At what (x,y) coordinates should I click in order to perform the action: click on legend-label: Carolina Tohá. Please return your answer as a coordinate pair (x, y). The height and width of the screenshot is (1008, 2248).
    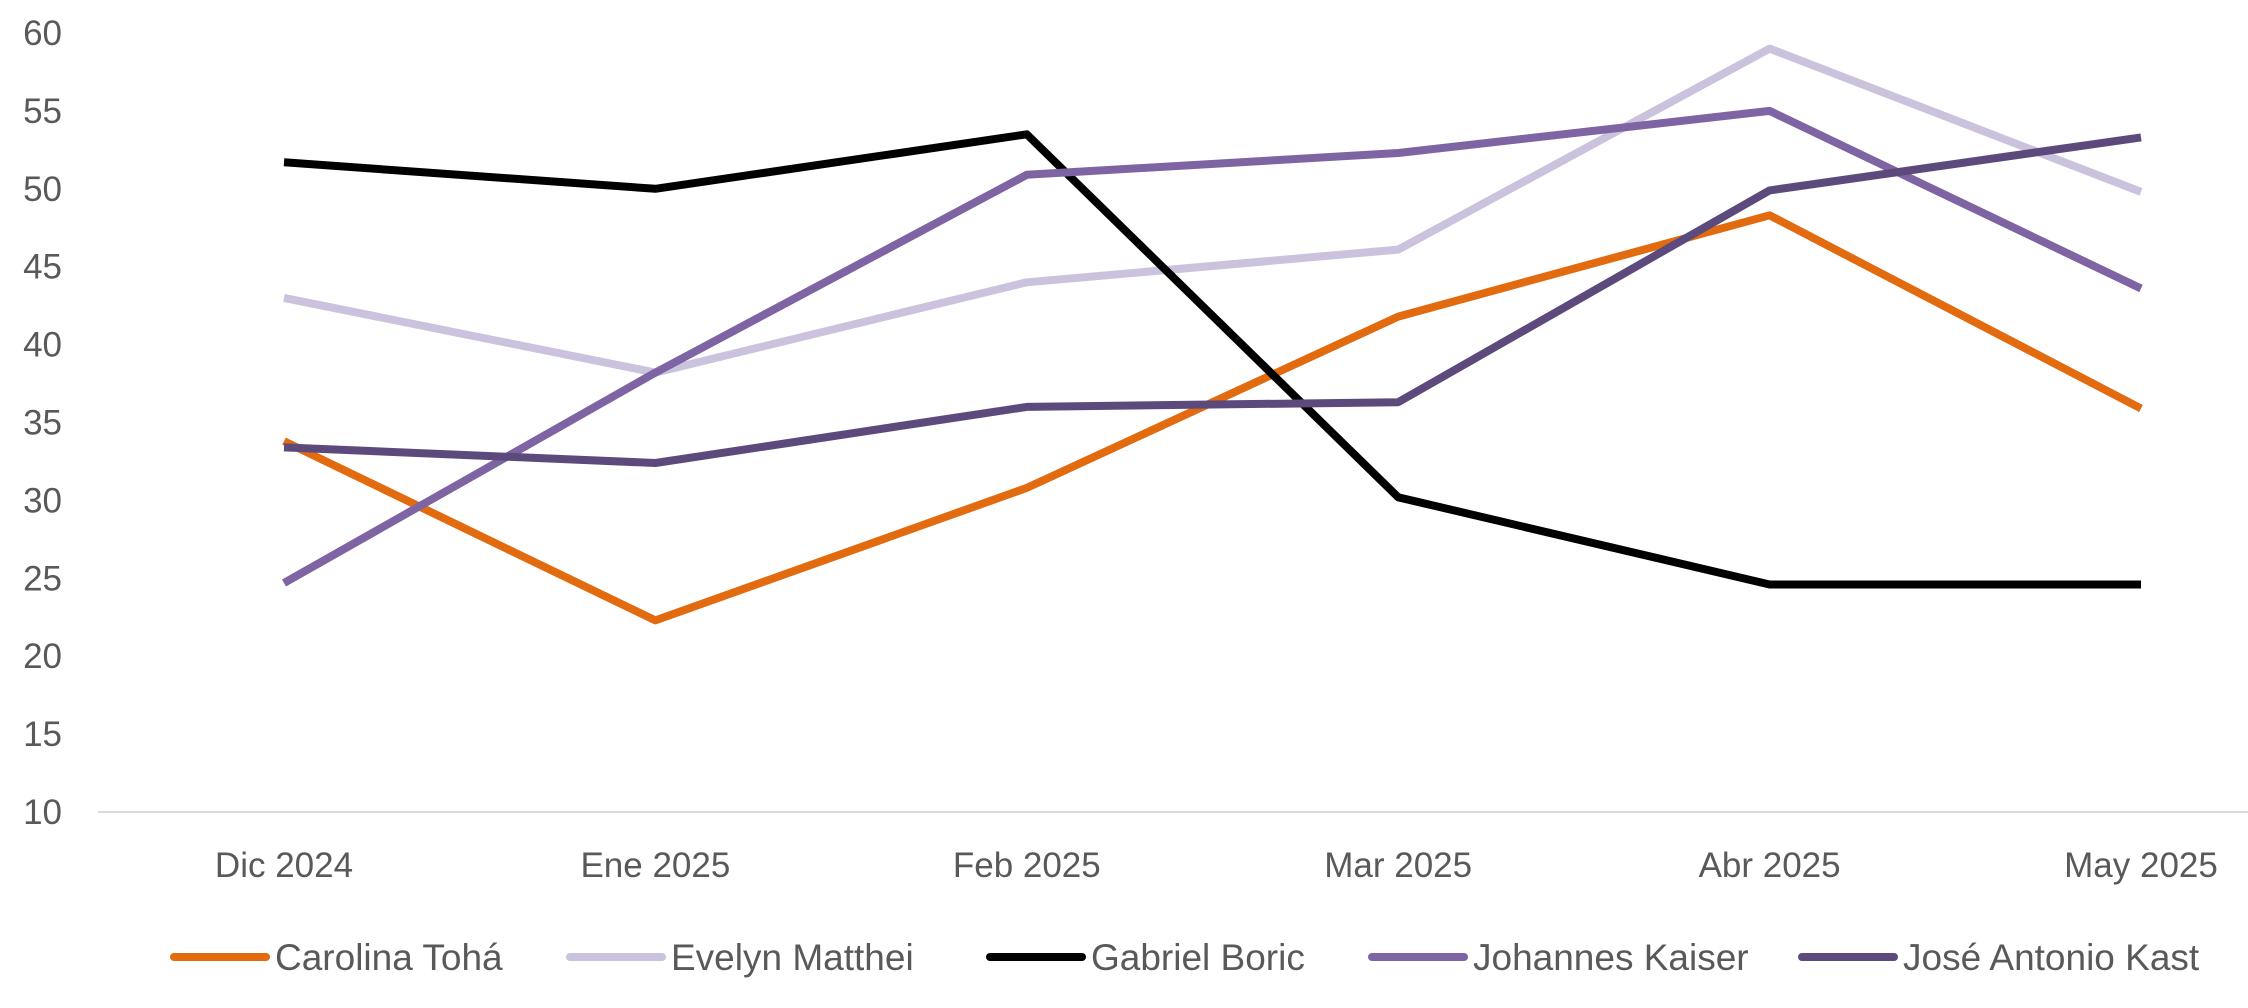
    Looking at the image, I should click on (389, 957).